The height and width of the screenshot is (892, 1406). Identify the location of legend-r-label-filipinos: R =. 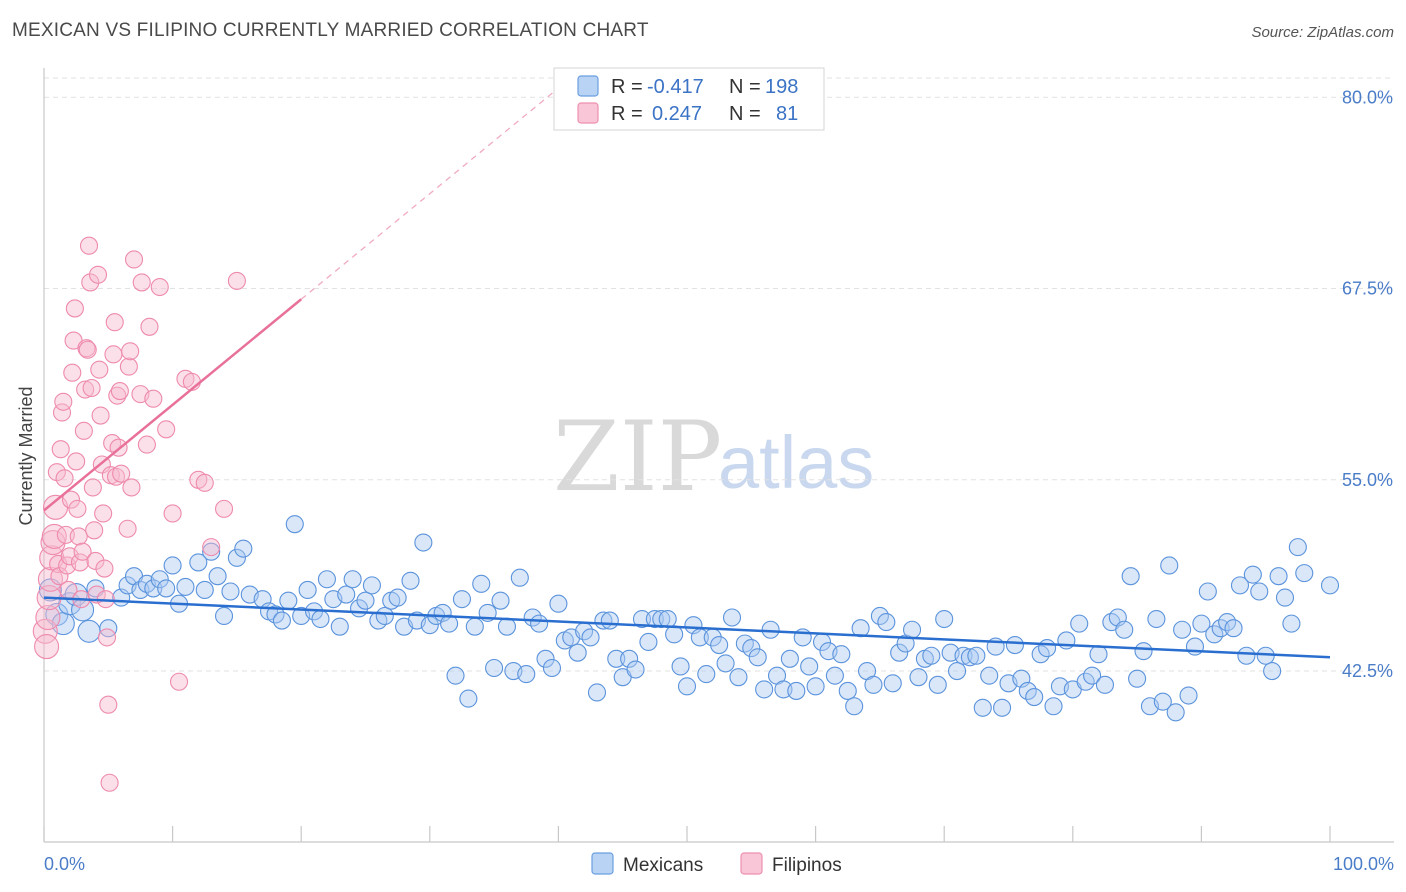
(627, 114).